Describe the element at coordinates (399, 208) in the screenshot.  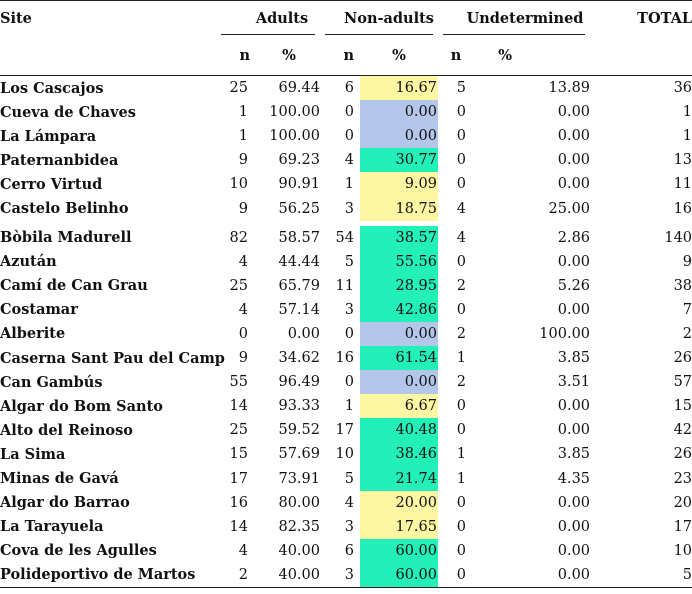
I see `non-adults-pct-cell: 18.75` at that location.